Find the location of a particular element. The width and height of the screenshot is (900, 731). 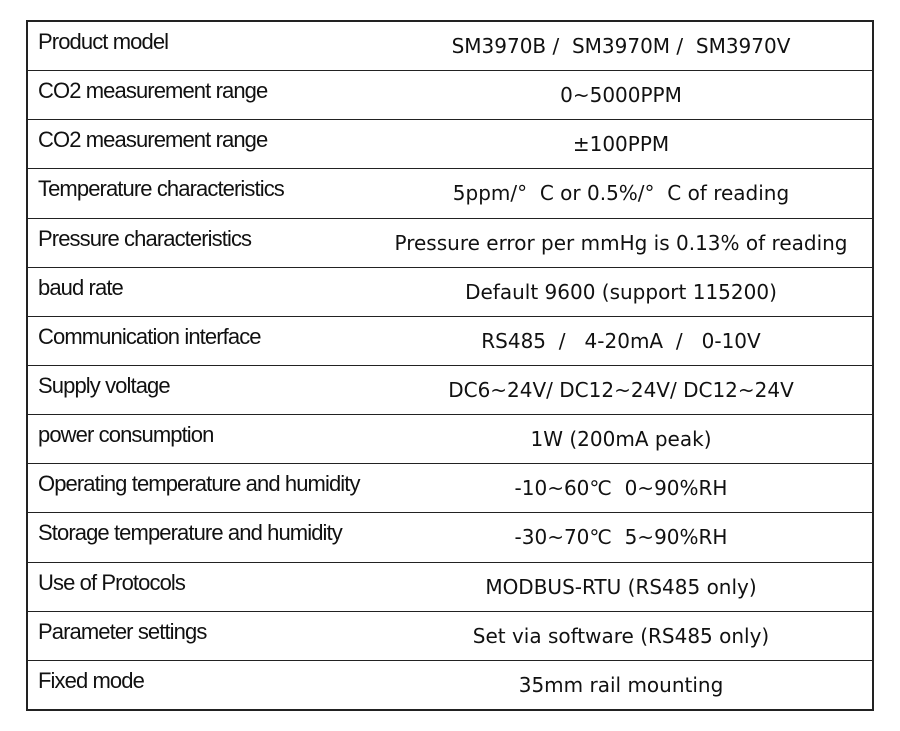

spec-label: Product model is located at coordinates (103, 41).